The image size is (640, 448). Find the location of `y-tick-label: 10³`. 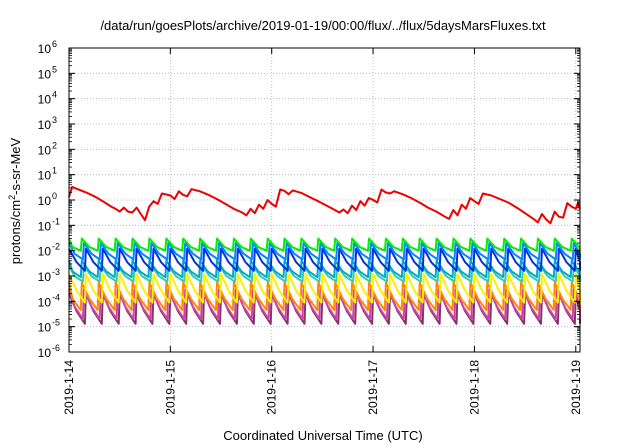

y-tick-label: 10³ is located at coordinates (47, 123).